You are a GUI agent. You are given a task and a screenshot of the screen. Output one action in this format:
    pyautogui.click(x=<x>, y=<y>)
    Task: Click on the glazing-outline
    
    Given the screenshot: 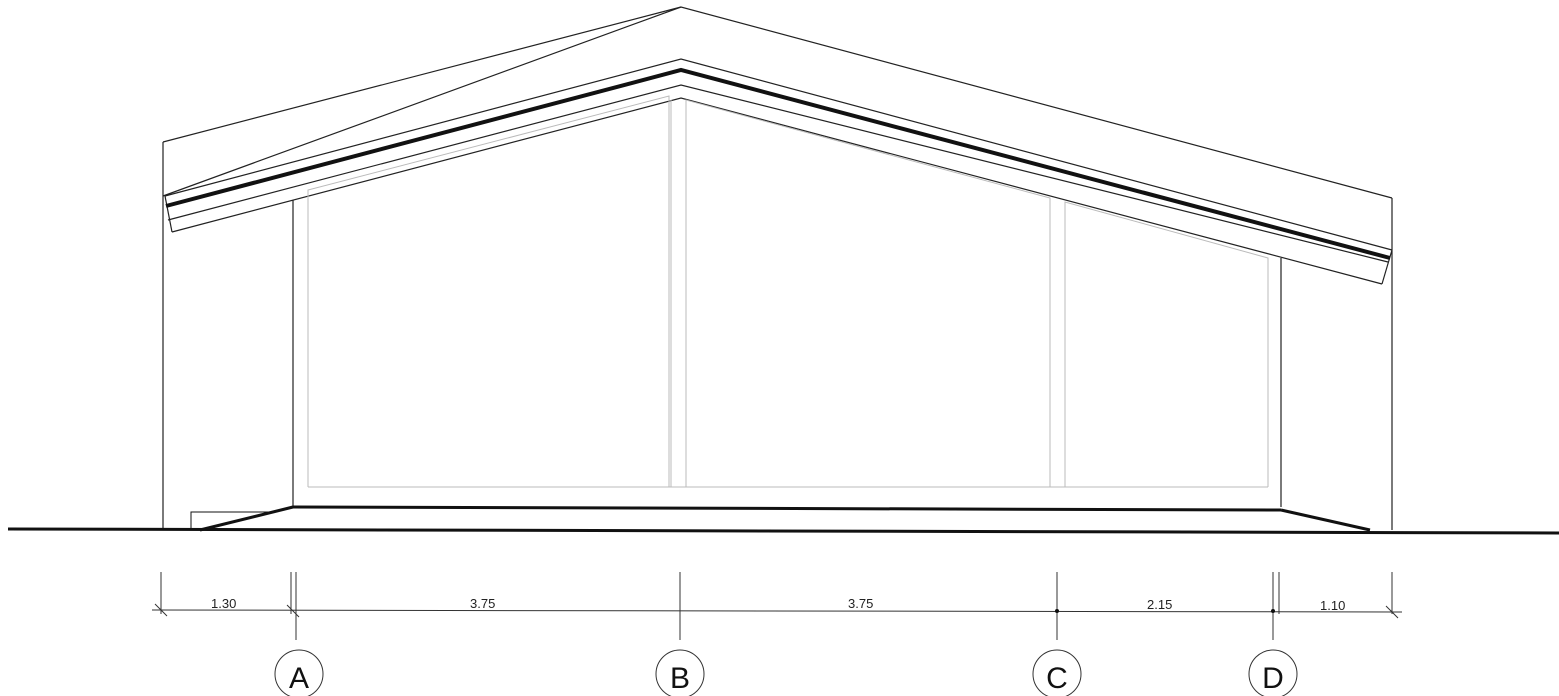 What is the action you would take?
    pyautogui.click(x=488, y=291)
    